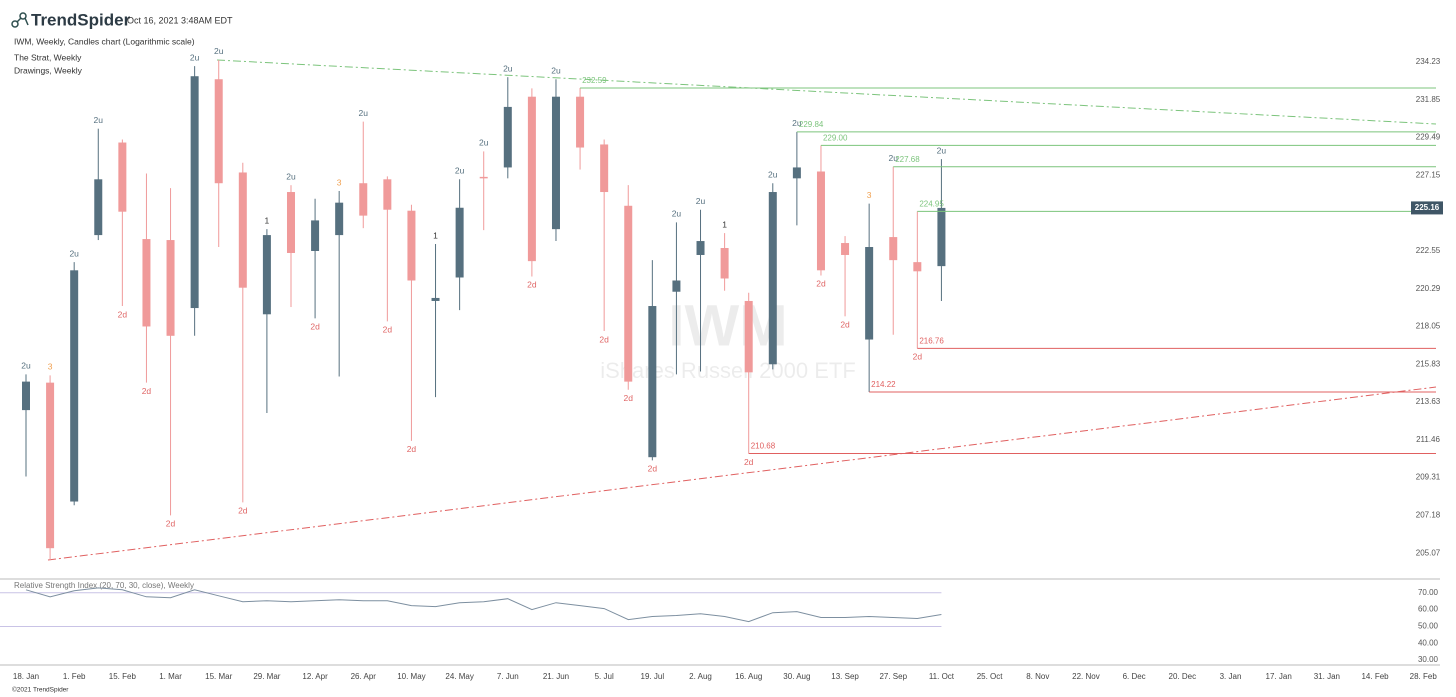 Image resolution: width=1456 pixels, height=697 pixels. Describe the element at coordinates (796, 676) in the screenshot. I see `x-tick-label: 30. Aug` at that location.